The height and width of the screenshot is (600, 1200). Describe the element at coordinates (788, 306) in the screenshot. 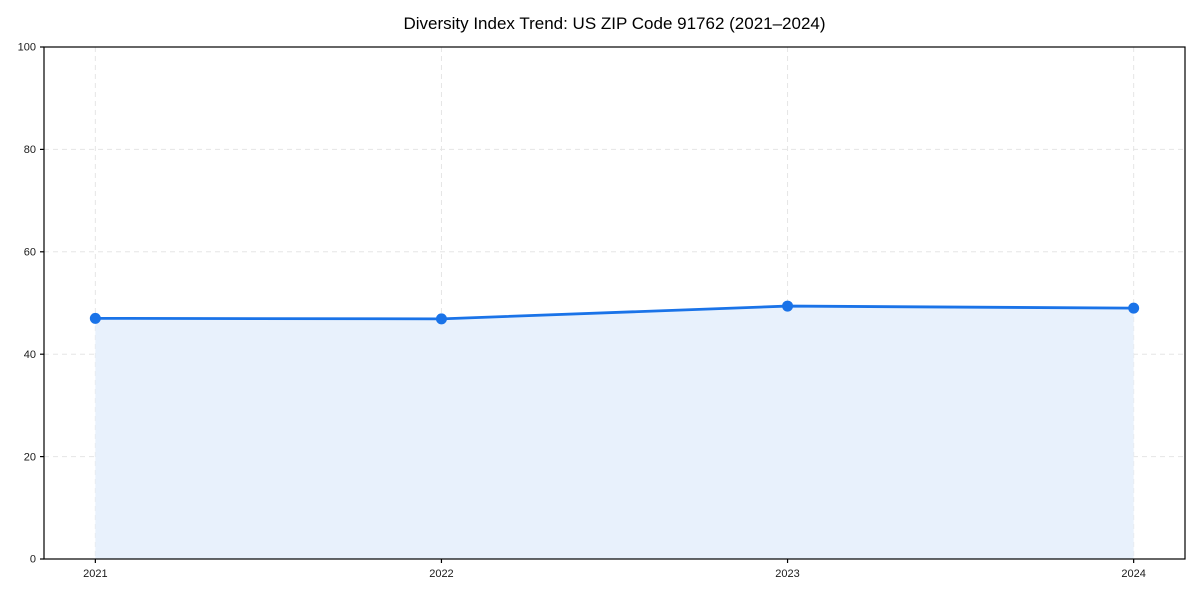

I see `data-point-2023` at that location.